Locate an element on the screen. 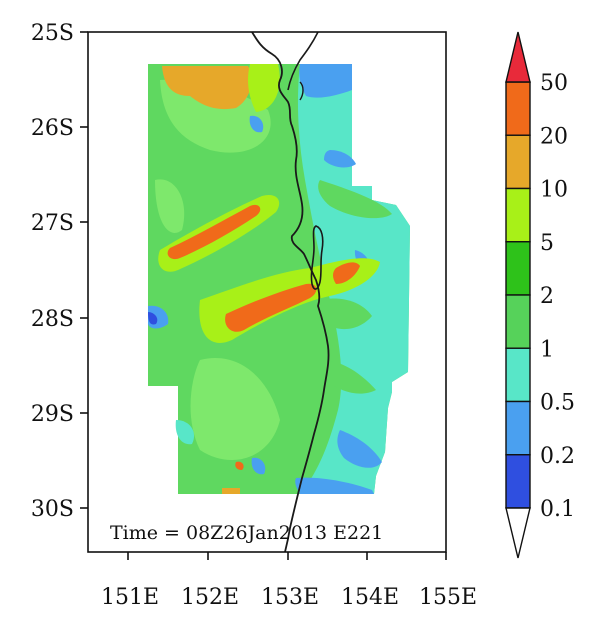  colorbar-label: 5 is located at coordinates (547, 243).